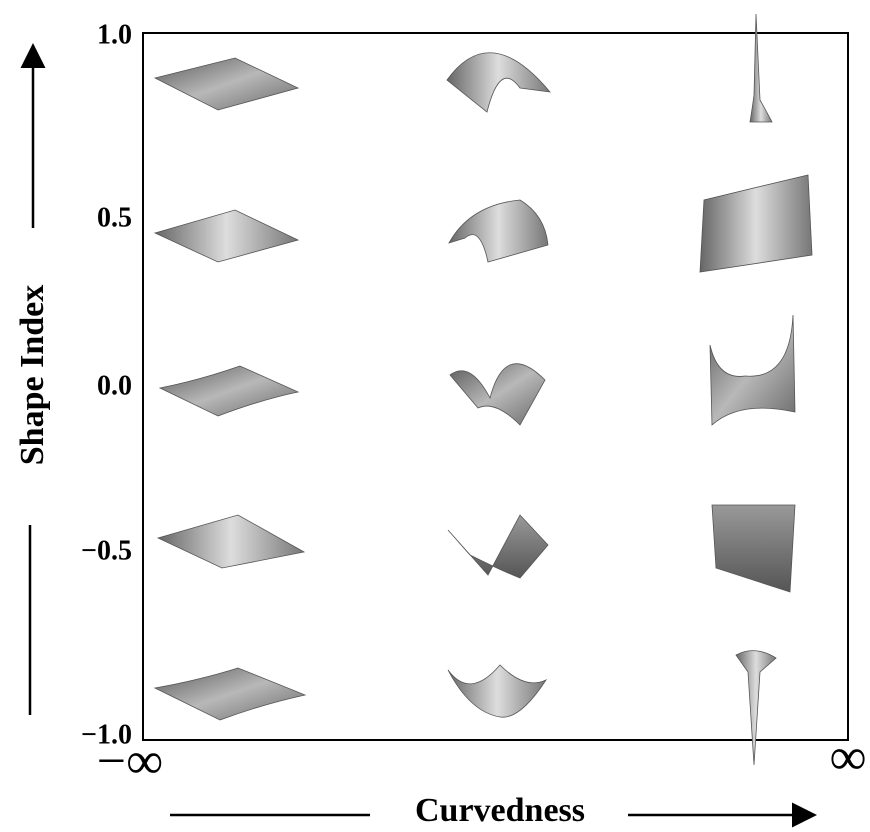 Image resolution: width=870 pixels, height=832 pixels. I want to click on x-tick-label: ∞, so click(847, 757).